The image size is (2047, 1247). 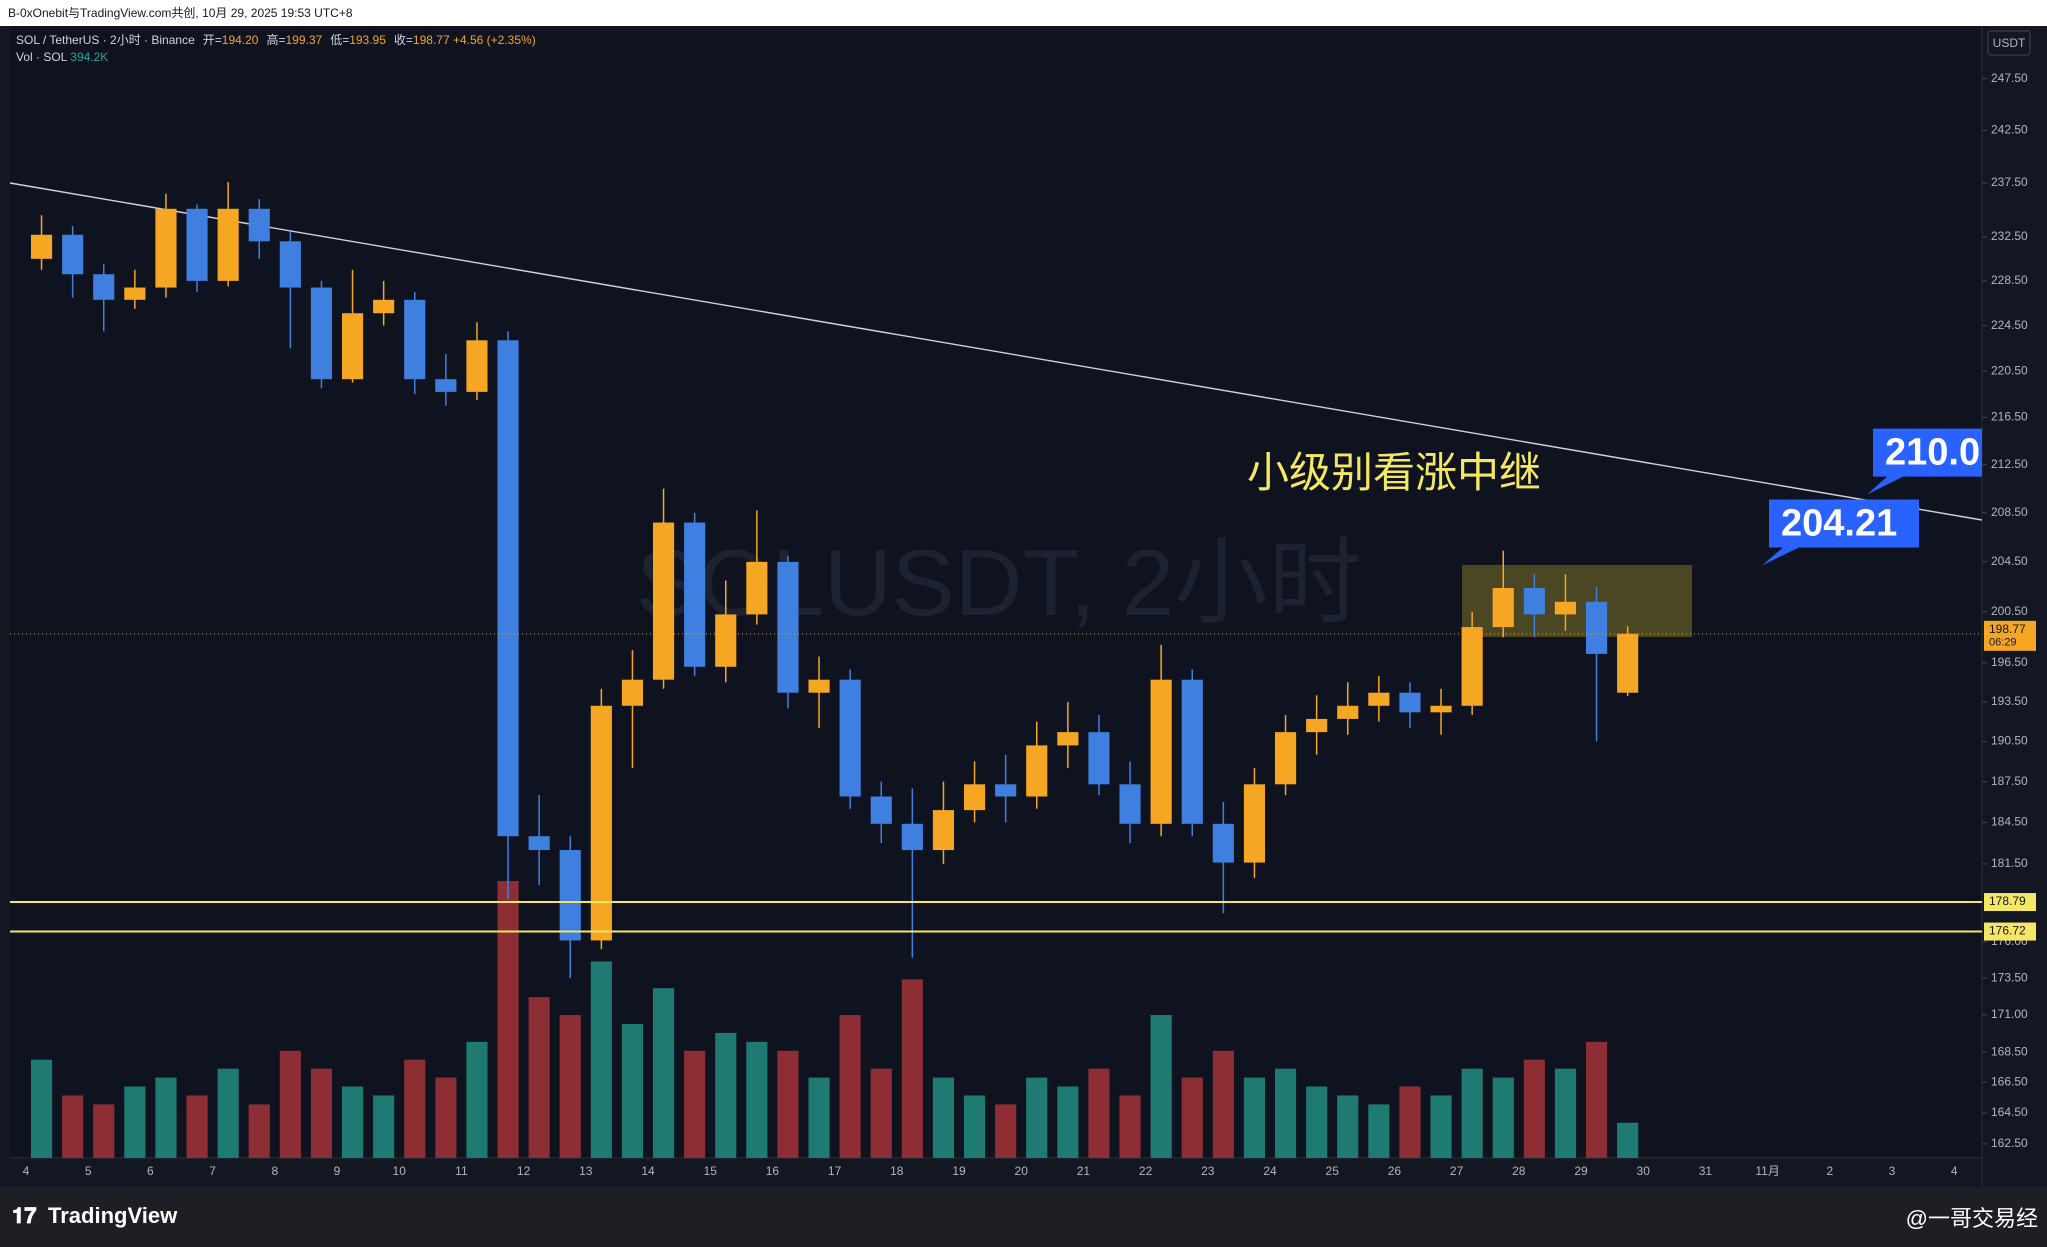 What do you see at coordinates (2009, 781) in the screenshot?
I see `y-tick-label: 187.50` at bounding box center [2009, 781].